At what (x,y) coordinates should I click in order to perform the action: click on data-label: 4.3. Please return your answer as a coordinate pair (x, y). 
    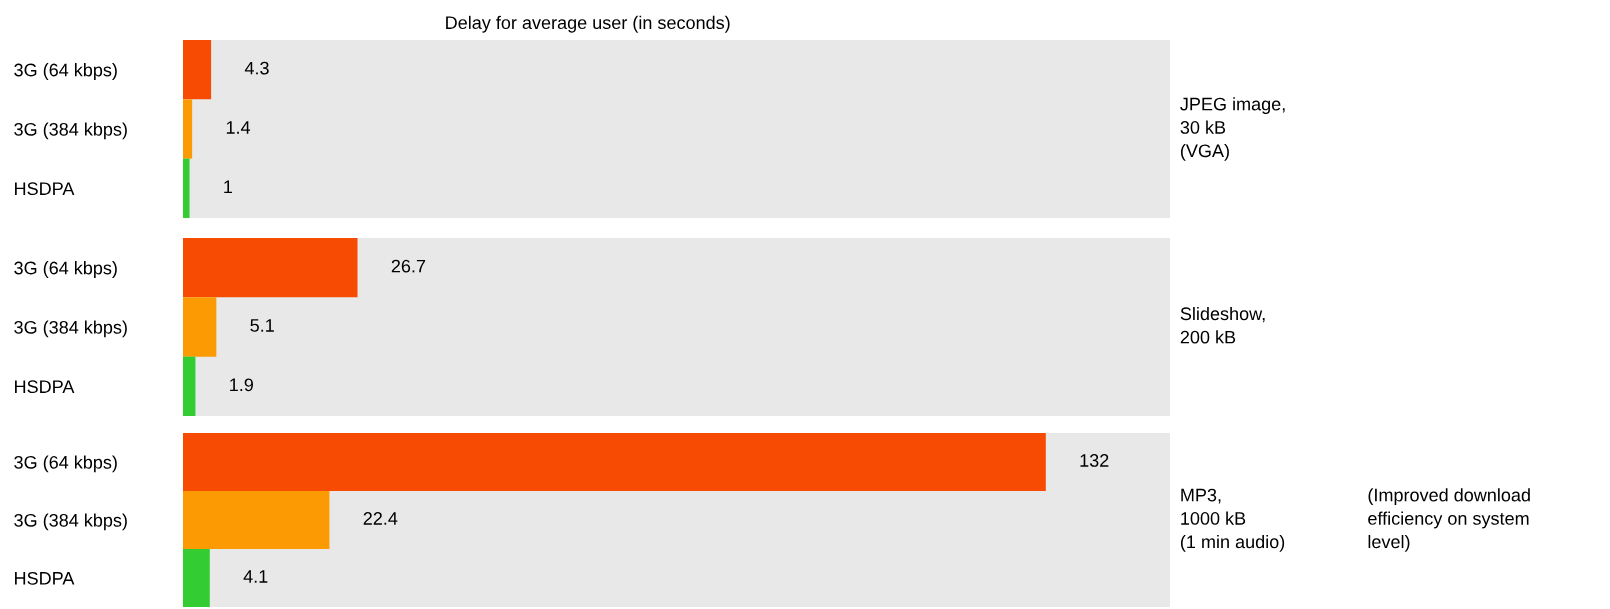
    Looking at the image, I should click on (256, 68).